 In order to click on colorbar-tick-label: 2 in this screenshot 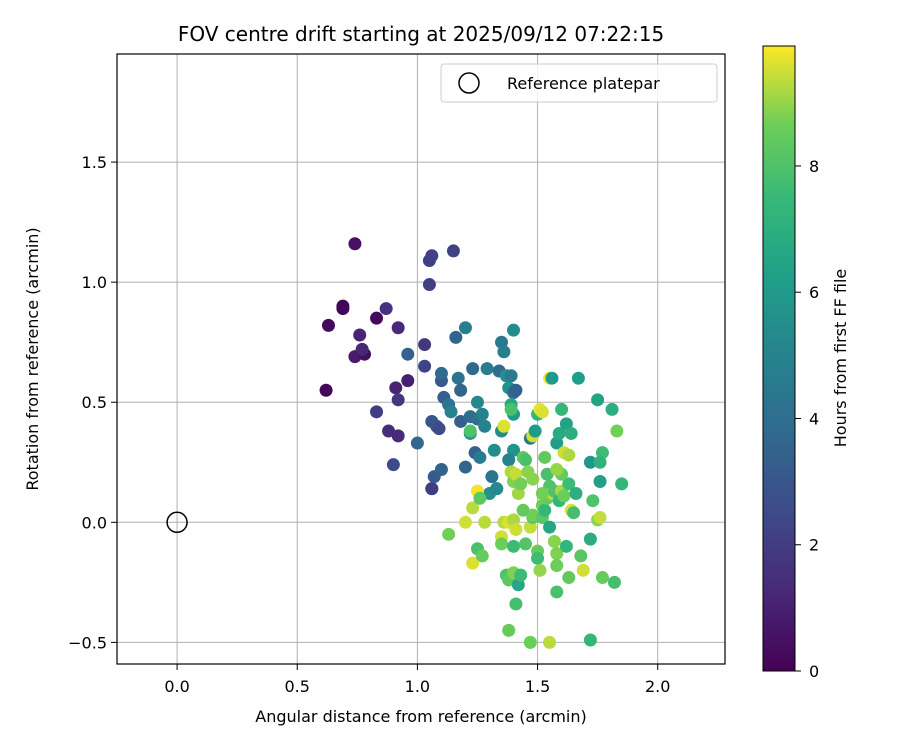, I will do `click(814, 545)`.